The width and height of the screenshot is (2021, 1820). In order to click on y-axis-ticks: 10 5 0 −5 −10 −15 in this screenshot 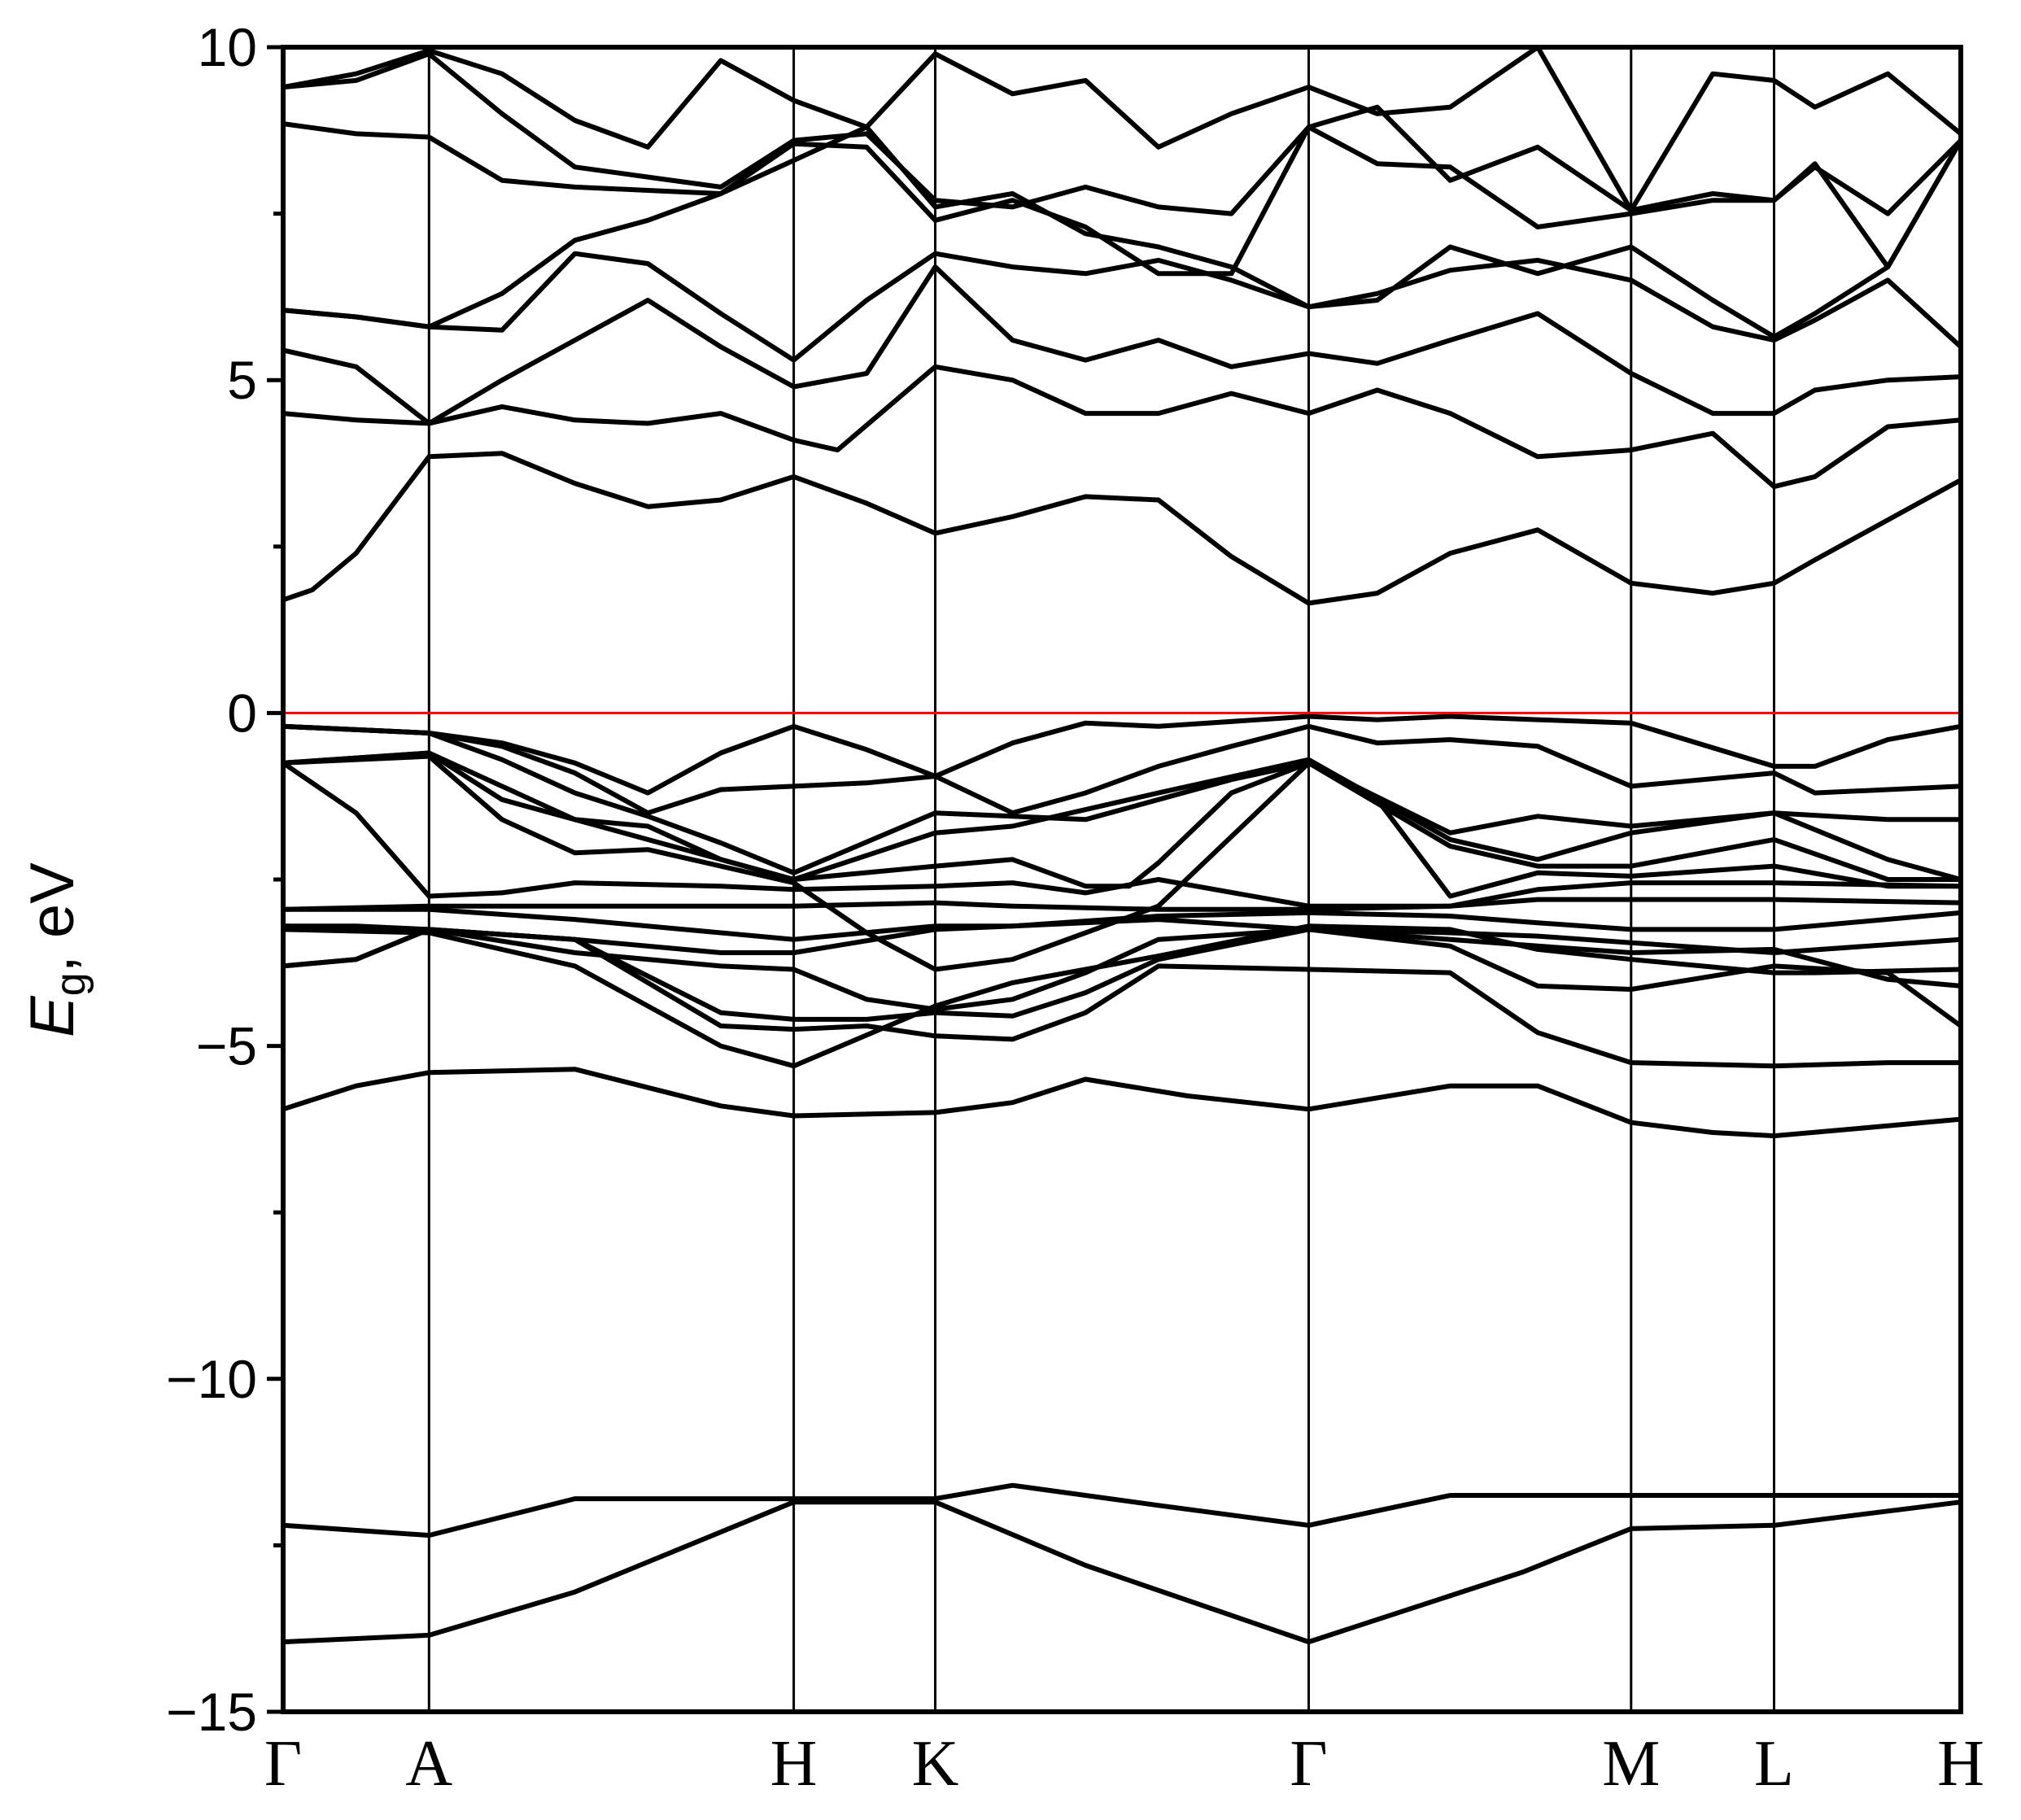, I will do `click(224, 879)`.